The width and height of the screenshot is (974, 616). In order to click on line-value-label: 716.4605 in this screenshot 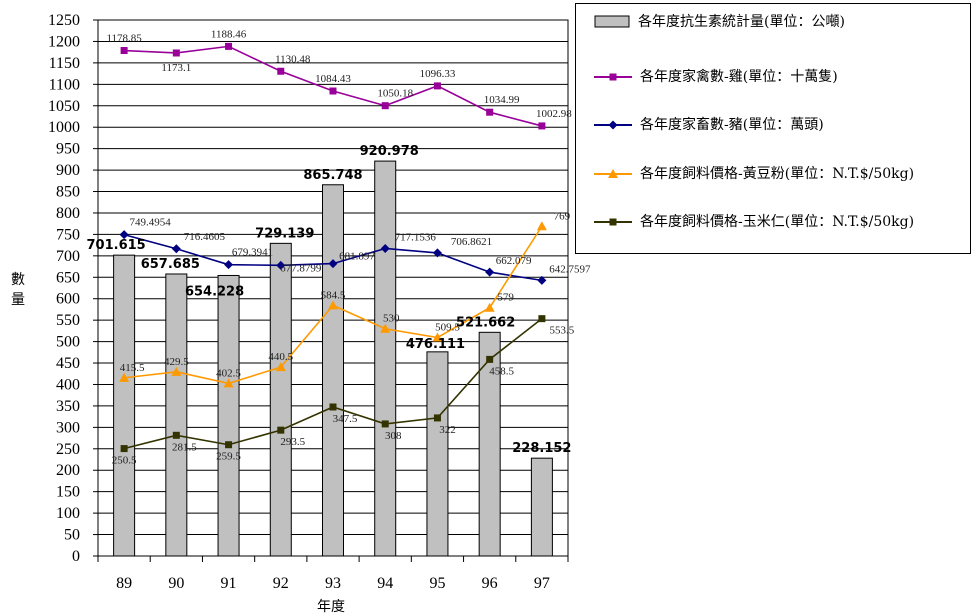, I will do `click(205, 237)`.